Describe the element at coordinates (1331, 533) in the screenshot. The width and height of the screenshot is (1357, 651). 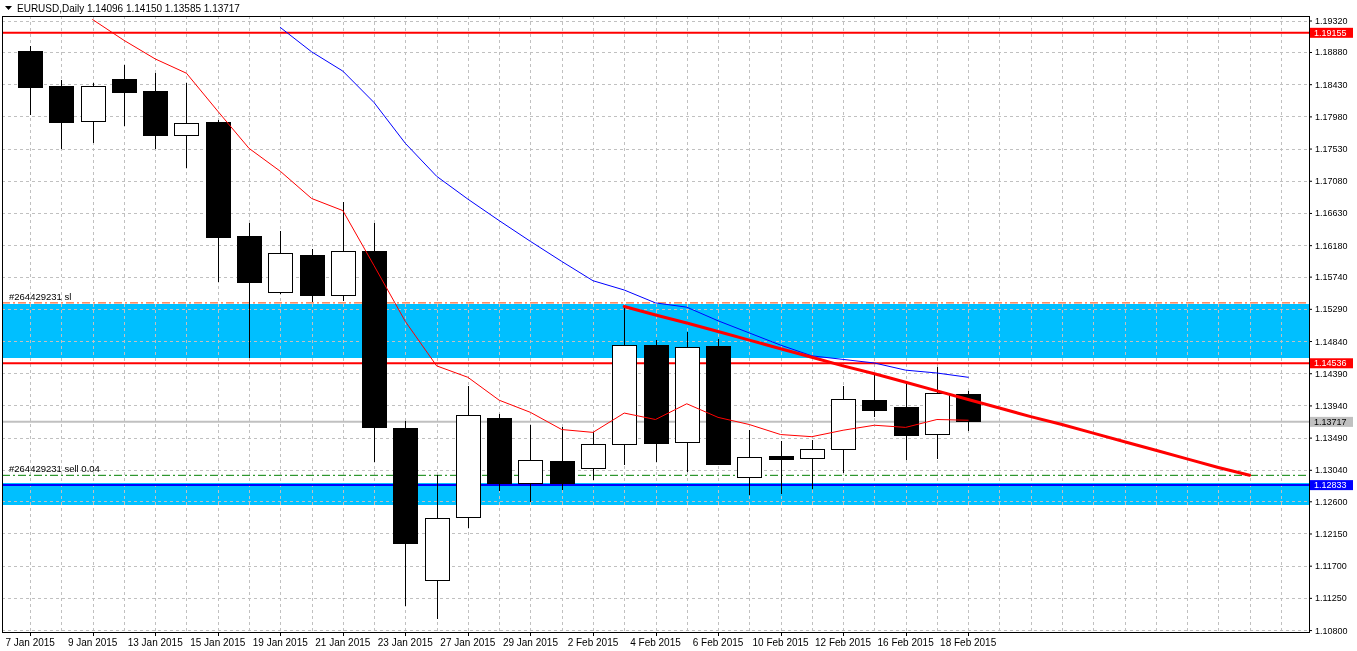
I see `y-tick-label: 1.12150` at that location.